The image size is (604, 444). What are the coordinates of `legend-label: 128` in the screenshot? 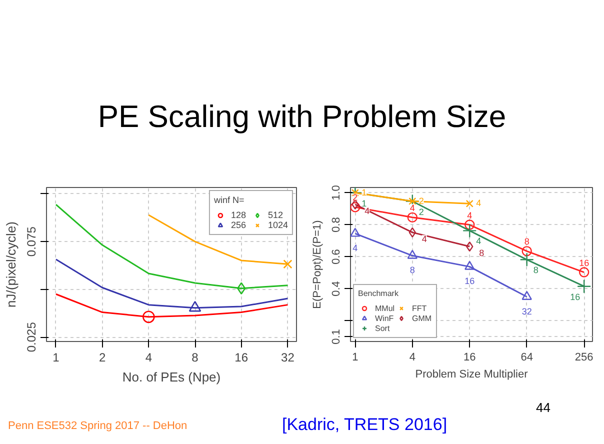 It's located at (238, 215).